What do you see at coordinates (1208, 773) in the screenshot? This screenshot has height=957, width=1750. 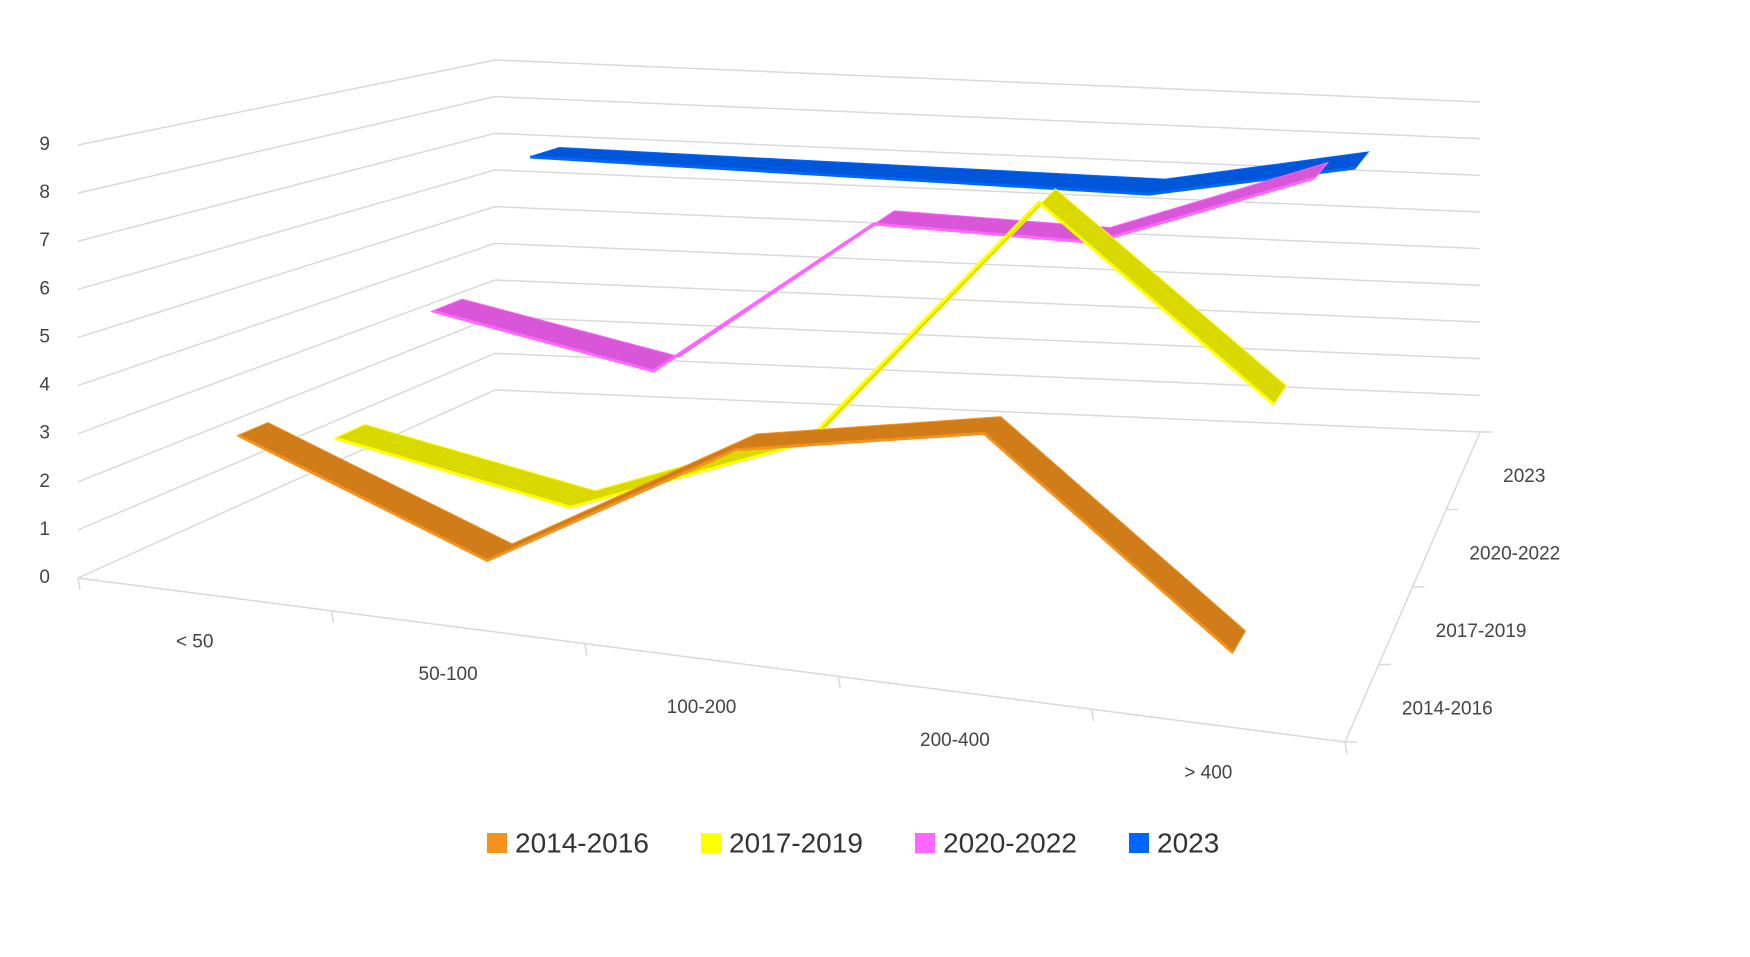 I see `x-tick-label: > 400` at bounding box center [1208, 773].